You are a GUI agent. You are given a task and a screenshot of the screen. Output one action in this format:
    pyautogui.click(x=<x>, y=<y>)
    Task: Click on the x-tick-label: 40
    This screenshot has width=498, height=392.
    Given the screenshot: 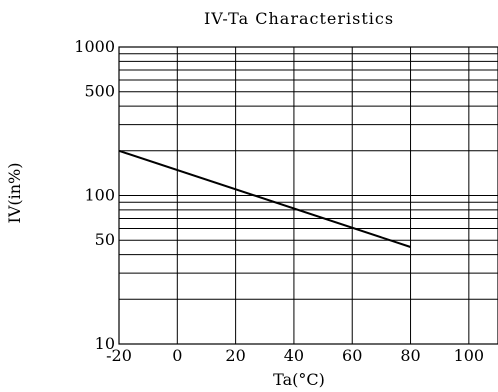 What is the action you would take?
    pyautogui.click(x=294, y=355)
    